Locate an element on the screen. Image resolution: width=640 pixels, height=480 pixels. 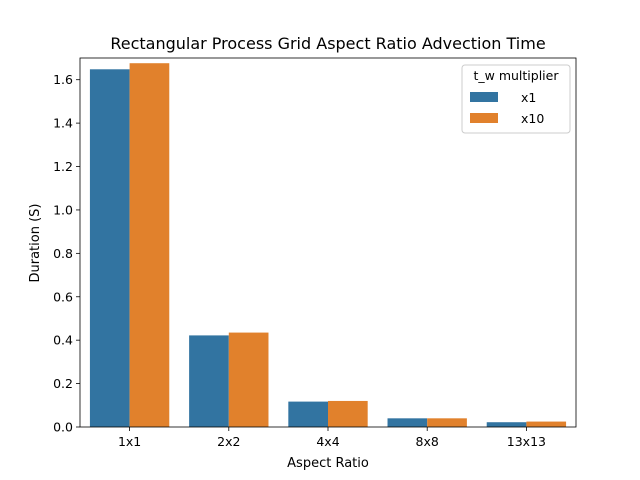
bar-x10-1x1 is located at coordinates (149, 245).